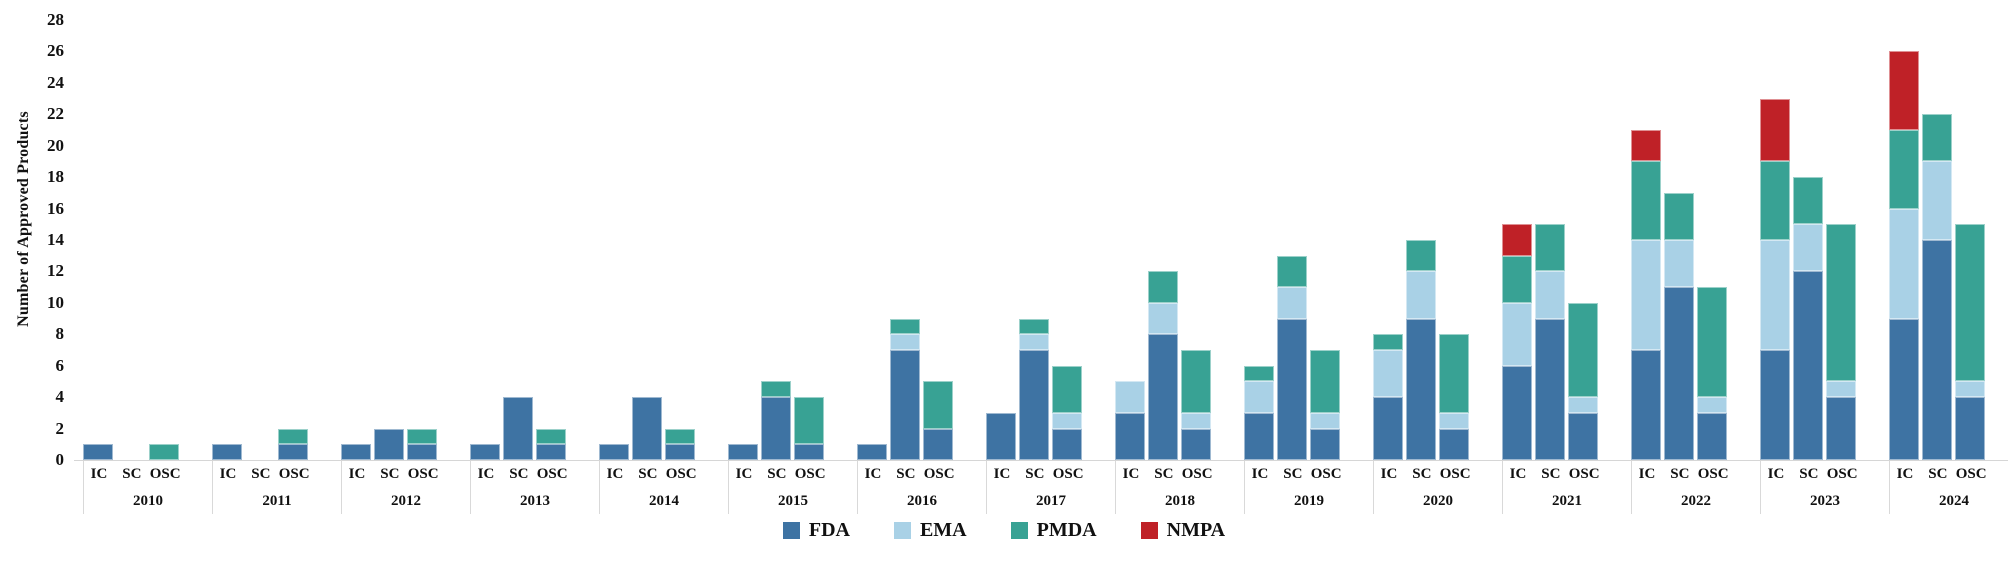 The width and height of the screenshot is (2008, 571). I want to click on year-group-2018: IC SC OSC 2018, so click(1179, 267).